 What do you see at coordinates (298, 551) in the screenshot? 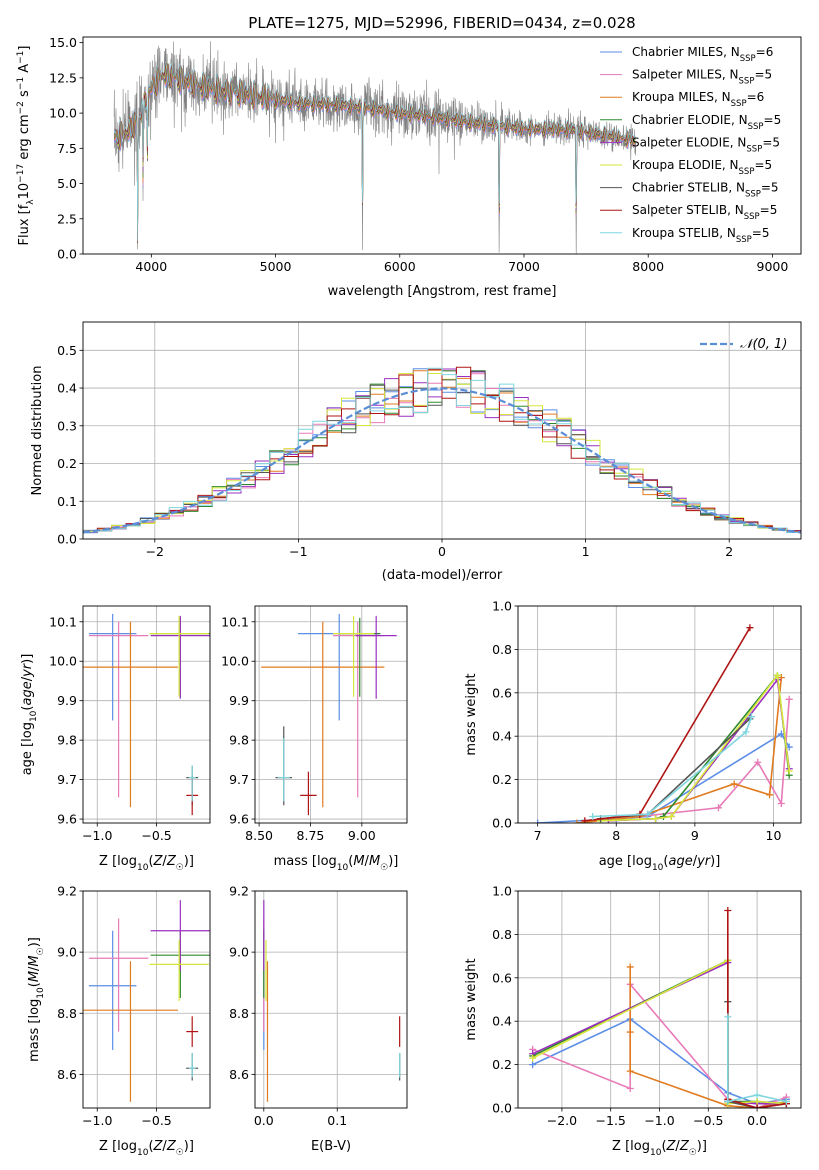
I see `x-tick-label: −1` at bounding box center [298, 551].